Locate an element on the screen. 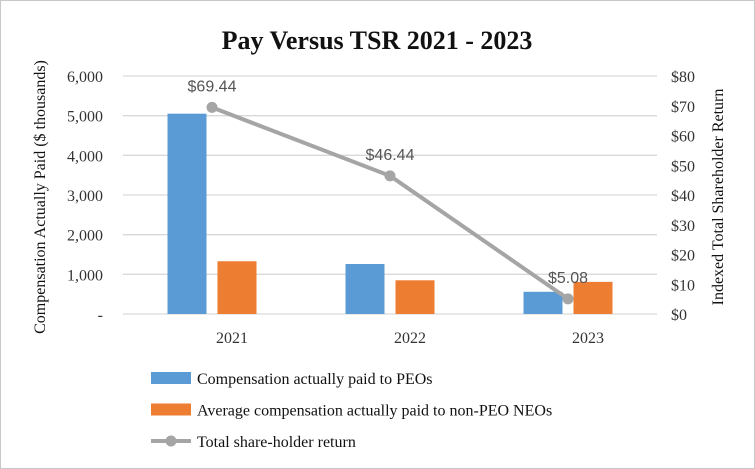 The width and height of the screenshot is (755, 469). tsr-data-label: $5.08 is located at coordinates (568, 278).